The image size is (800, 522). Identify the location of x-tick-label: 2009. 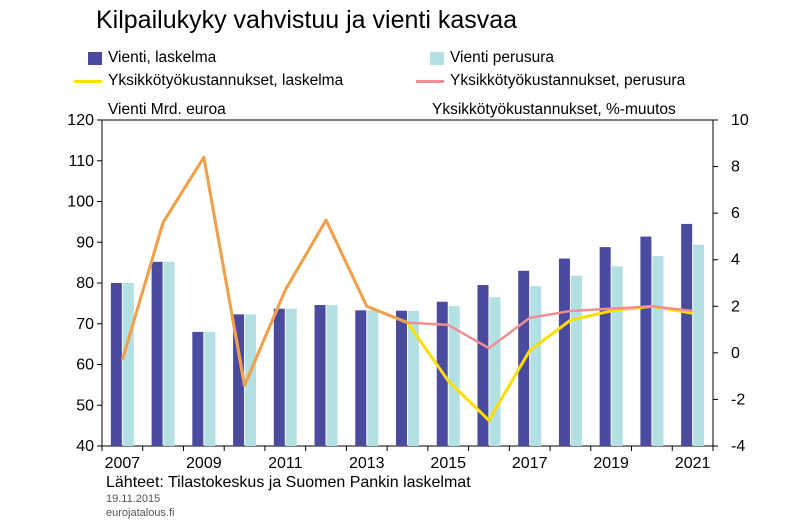
(204, 463).